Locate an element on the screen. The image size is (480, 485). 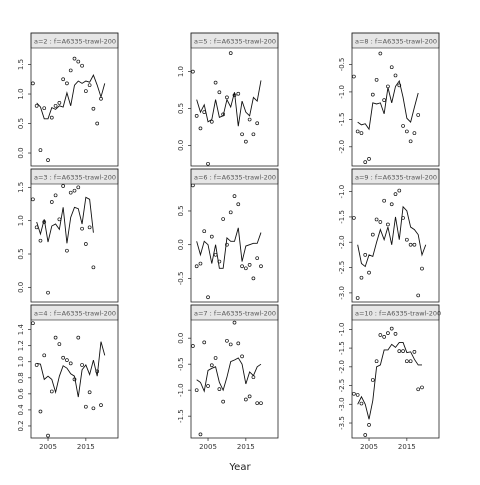
facet-panel: a=8 : f=A6335-trawl-200 -0.5 -1.0 -1.5 -2.0 is located at coordinates (389, 99).